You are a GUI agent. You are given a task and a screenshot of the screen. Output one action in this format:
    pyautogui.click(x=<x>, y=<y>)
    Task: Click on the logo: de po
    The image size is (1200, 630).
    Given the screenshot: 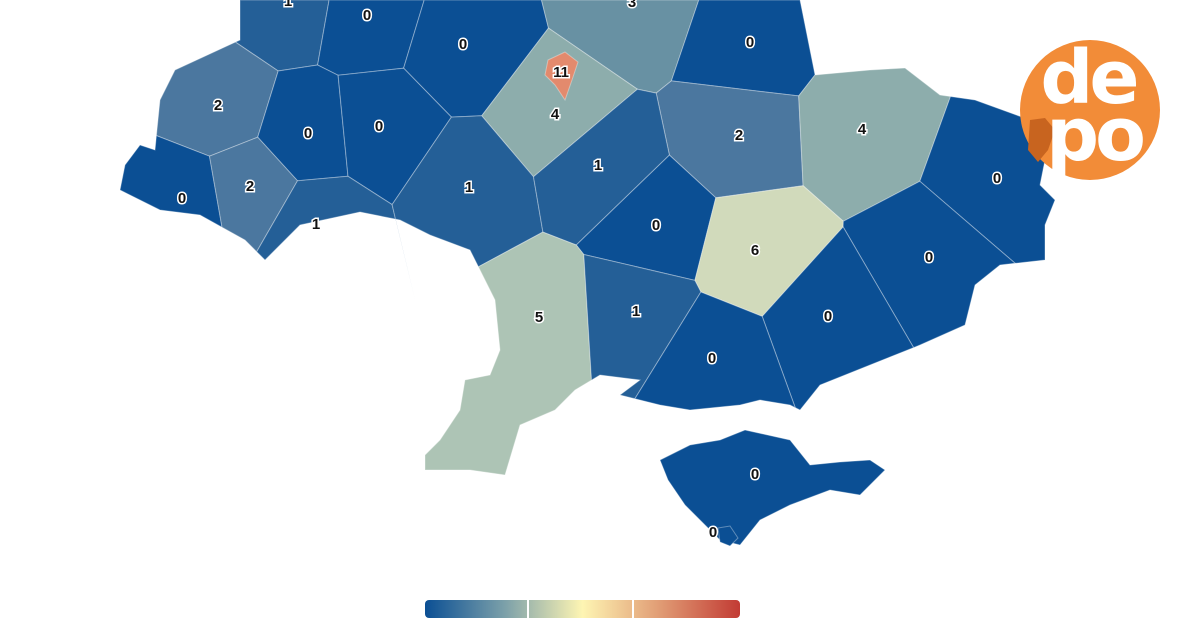 What is the action you would take?
    pyautogui.click(x=1090, y=107)
    